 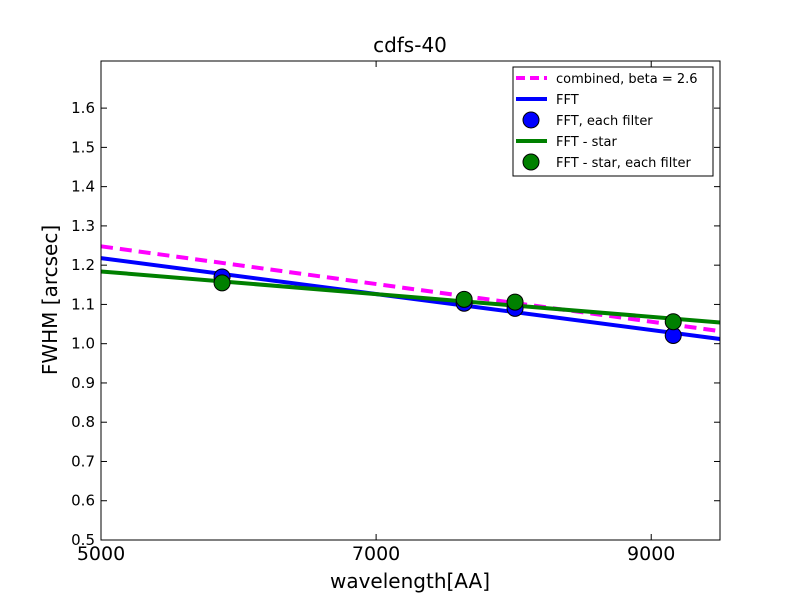 I want to click on x-tick-label: 5000, so click(x=101, y=554).